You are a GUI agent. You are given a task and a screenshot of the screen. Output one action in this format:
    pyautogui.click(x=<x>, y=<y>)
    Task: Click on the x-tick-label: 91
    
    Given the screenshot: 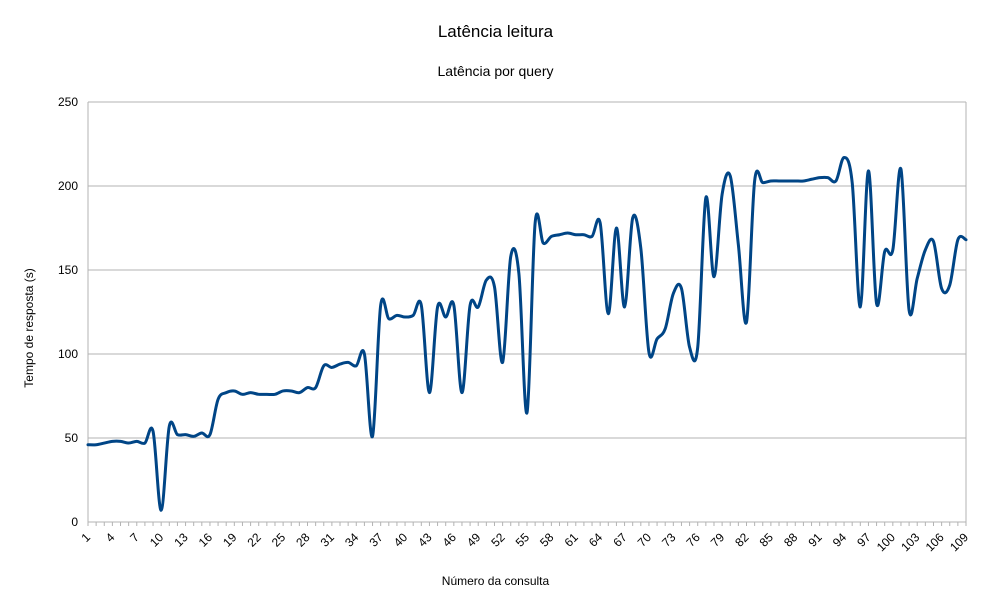 What is the action you would take?
    pyautogui.click(x=815, y=540)
    